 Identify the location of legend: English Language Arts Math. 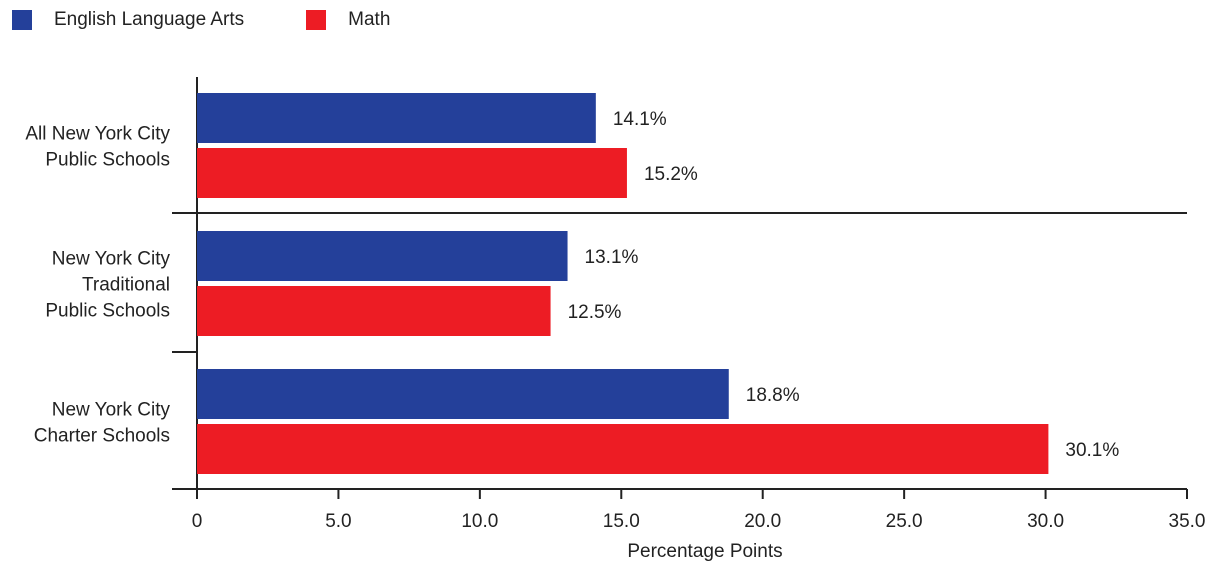
(232, 20).